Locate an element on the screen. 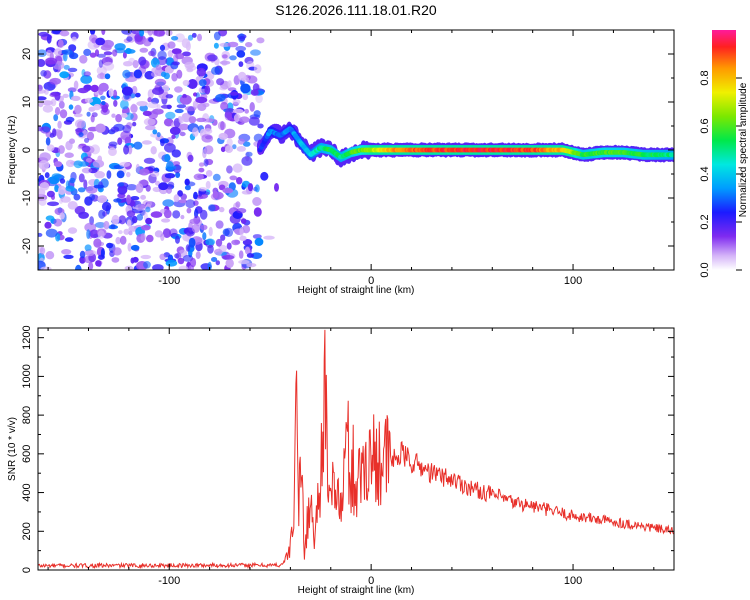 The width and height of the screenshot is (750, 600). x-tick-label: 0 is located at coordinates (371, 581).